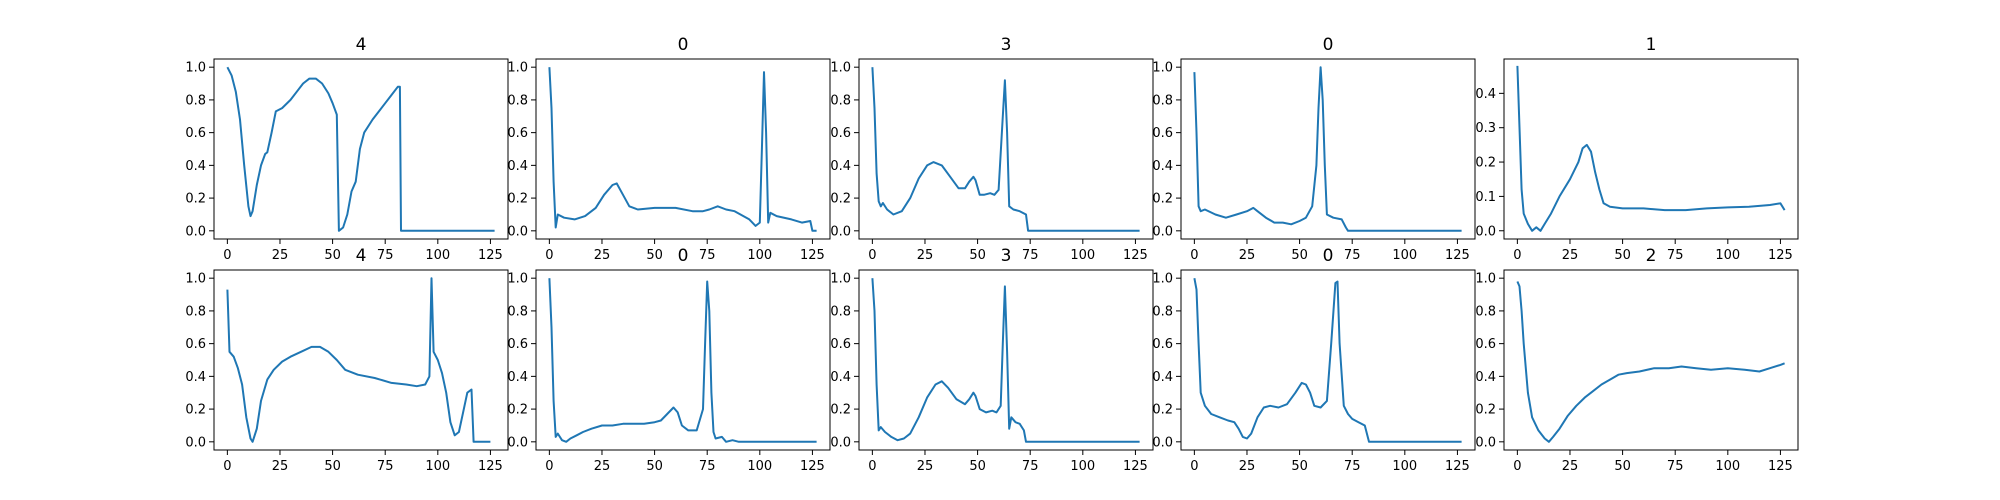 Image resolution: width=2000 pixels, height=500 pixels. I want to click on subplot-3: 3 0 25 50 75 100 125 0.0 0.2 0.4 0.6 0.8 1.0, so click(992, 149).